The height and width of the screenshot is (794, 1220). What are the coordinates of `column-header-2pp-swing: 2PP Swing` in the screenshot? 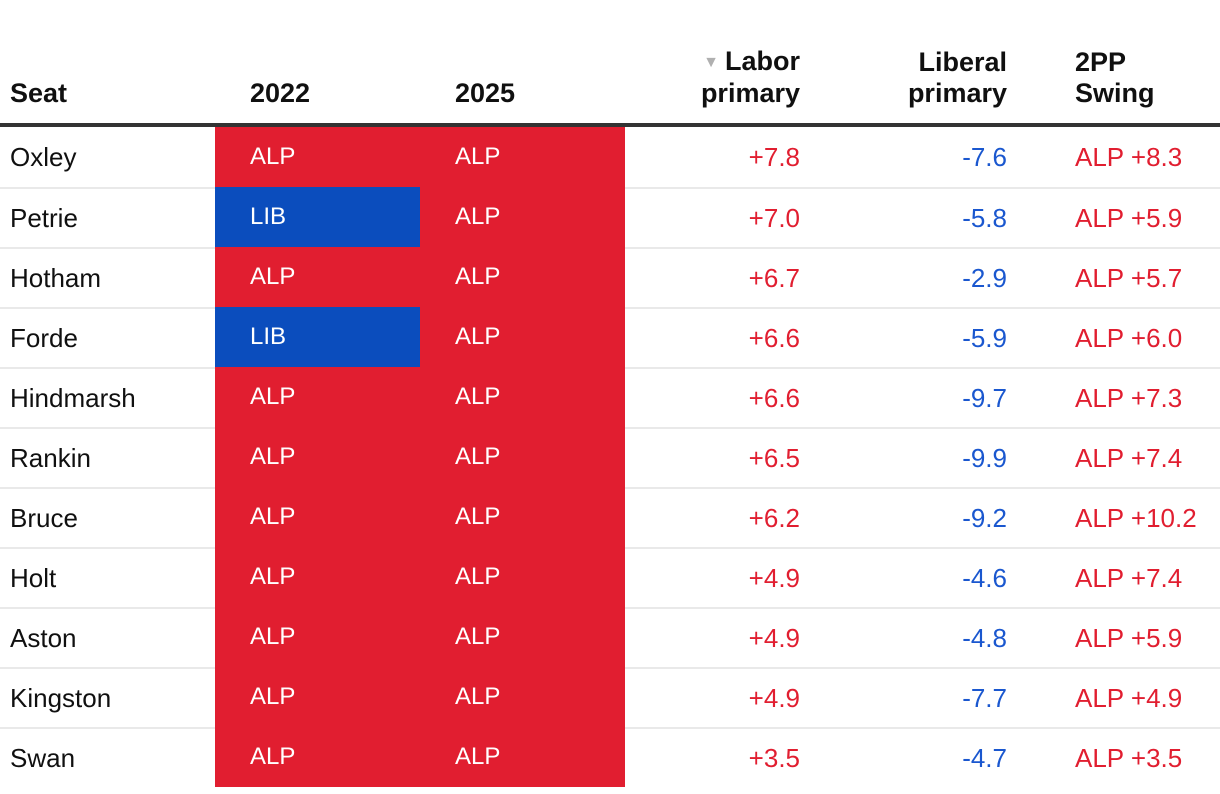 It's located at (1117, 78).